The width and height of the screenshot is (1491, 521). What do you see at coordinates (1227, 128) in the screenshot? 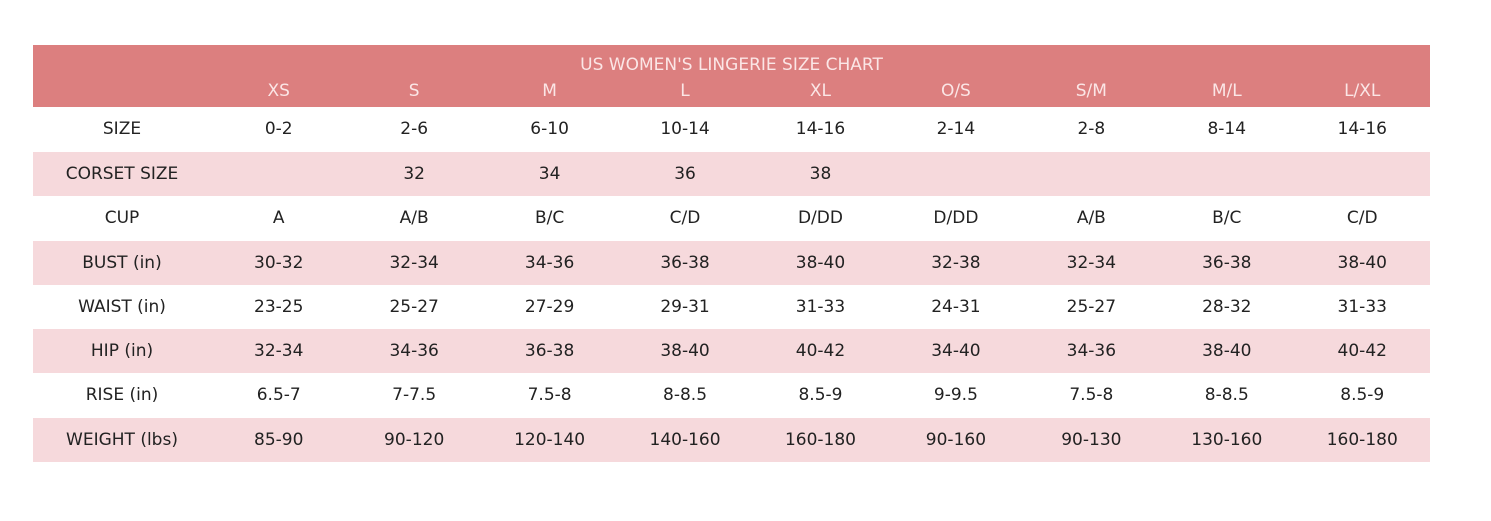
I see `table-cell: 8-14` at bounding box center [1227, 128].